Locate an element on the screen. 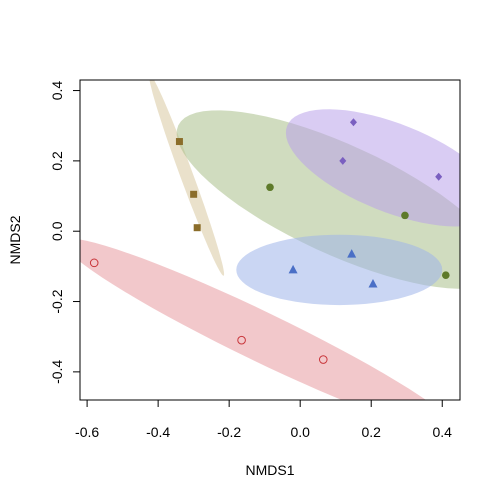  y-axis: -0.4 -0.2 0.0 0.2 0.4 is located at coordinates (64, 232).